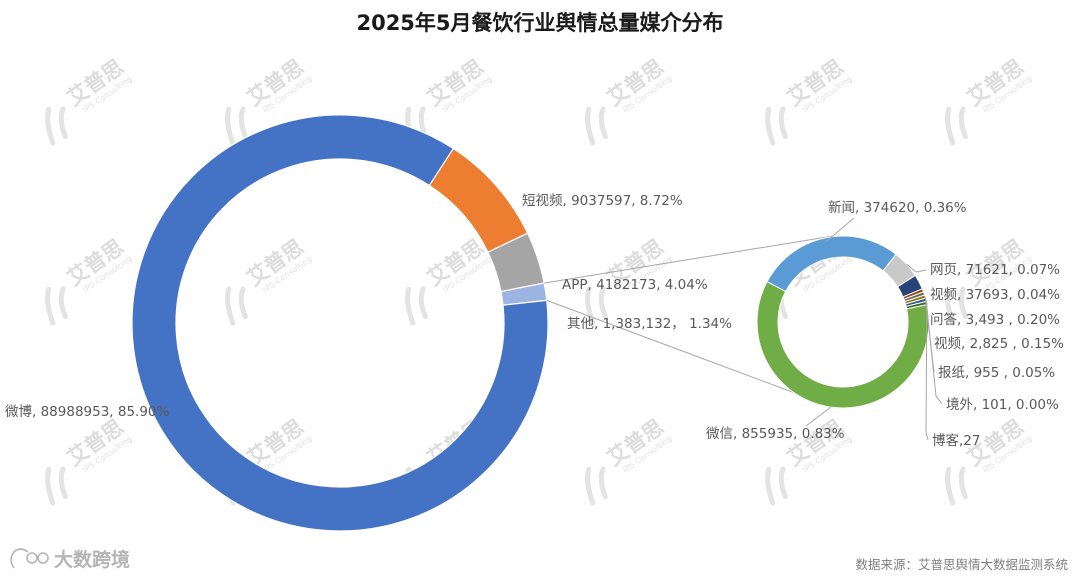  I want to click on data-label: 微博, 88988953, 85.90%, so click(87, 411).